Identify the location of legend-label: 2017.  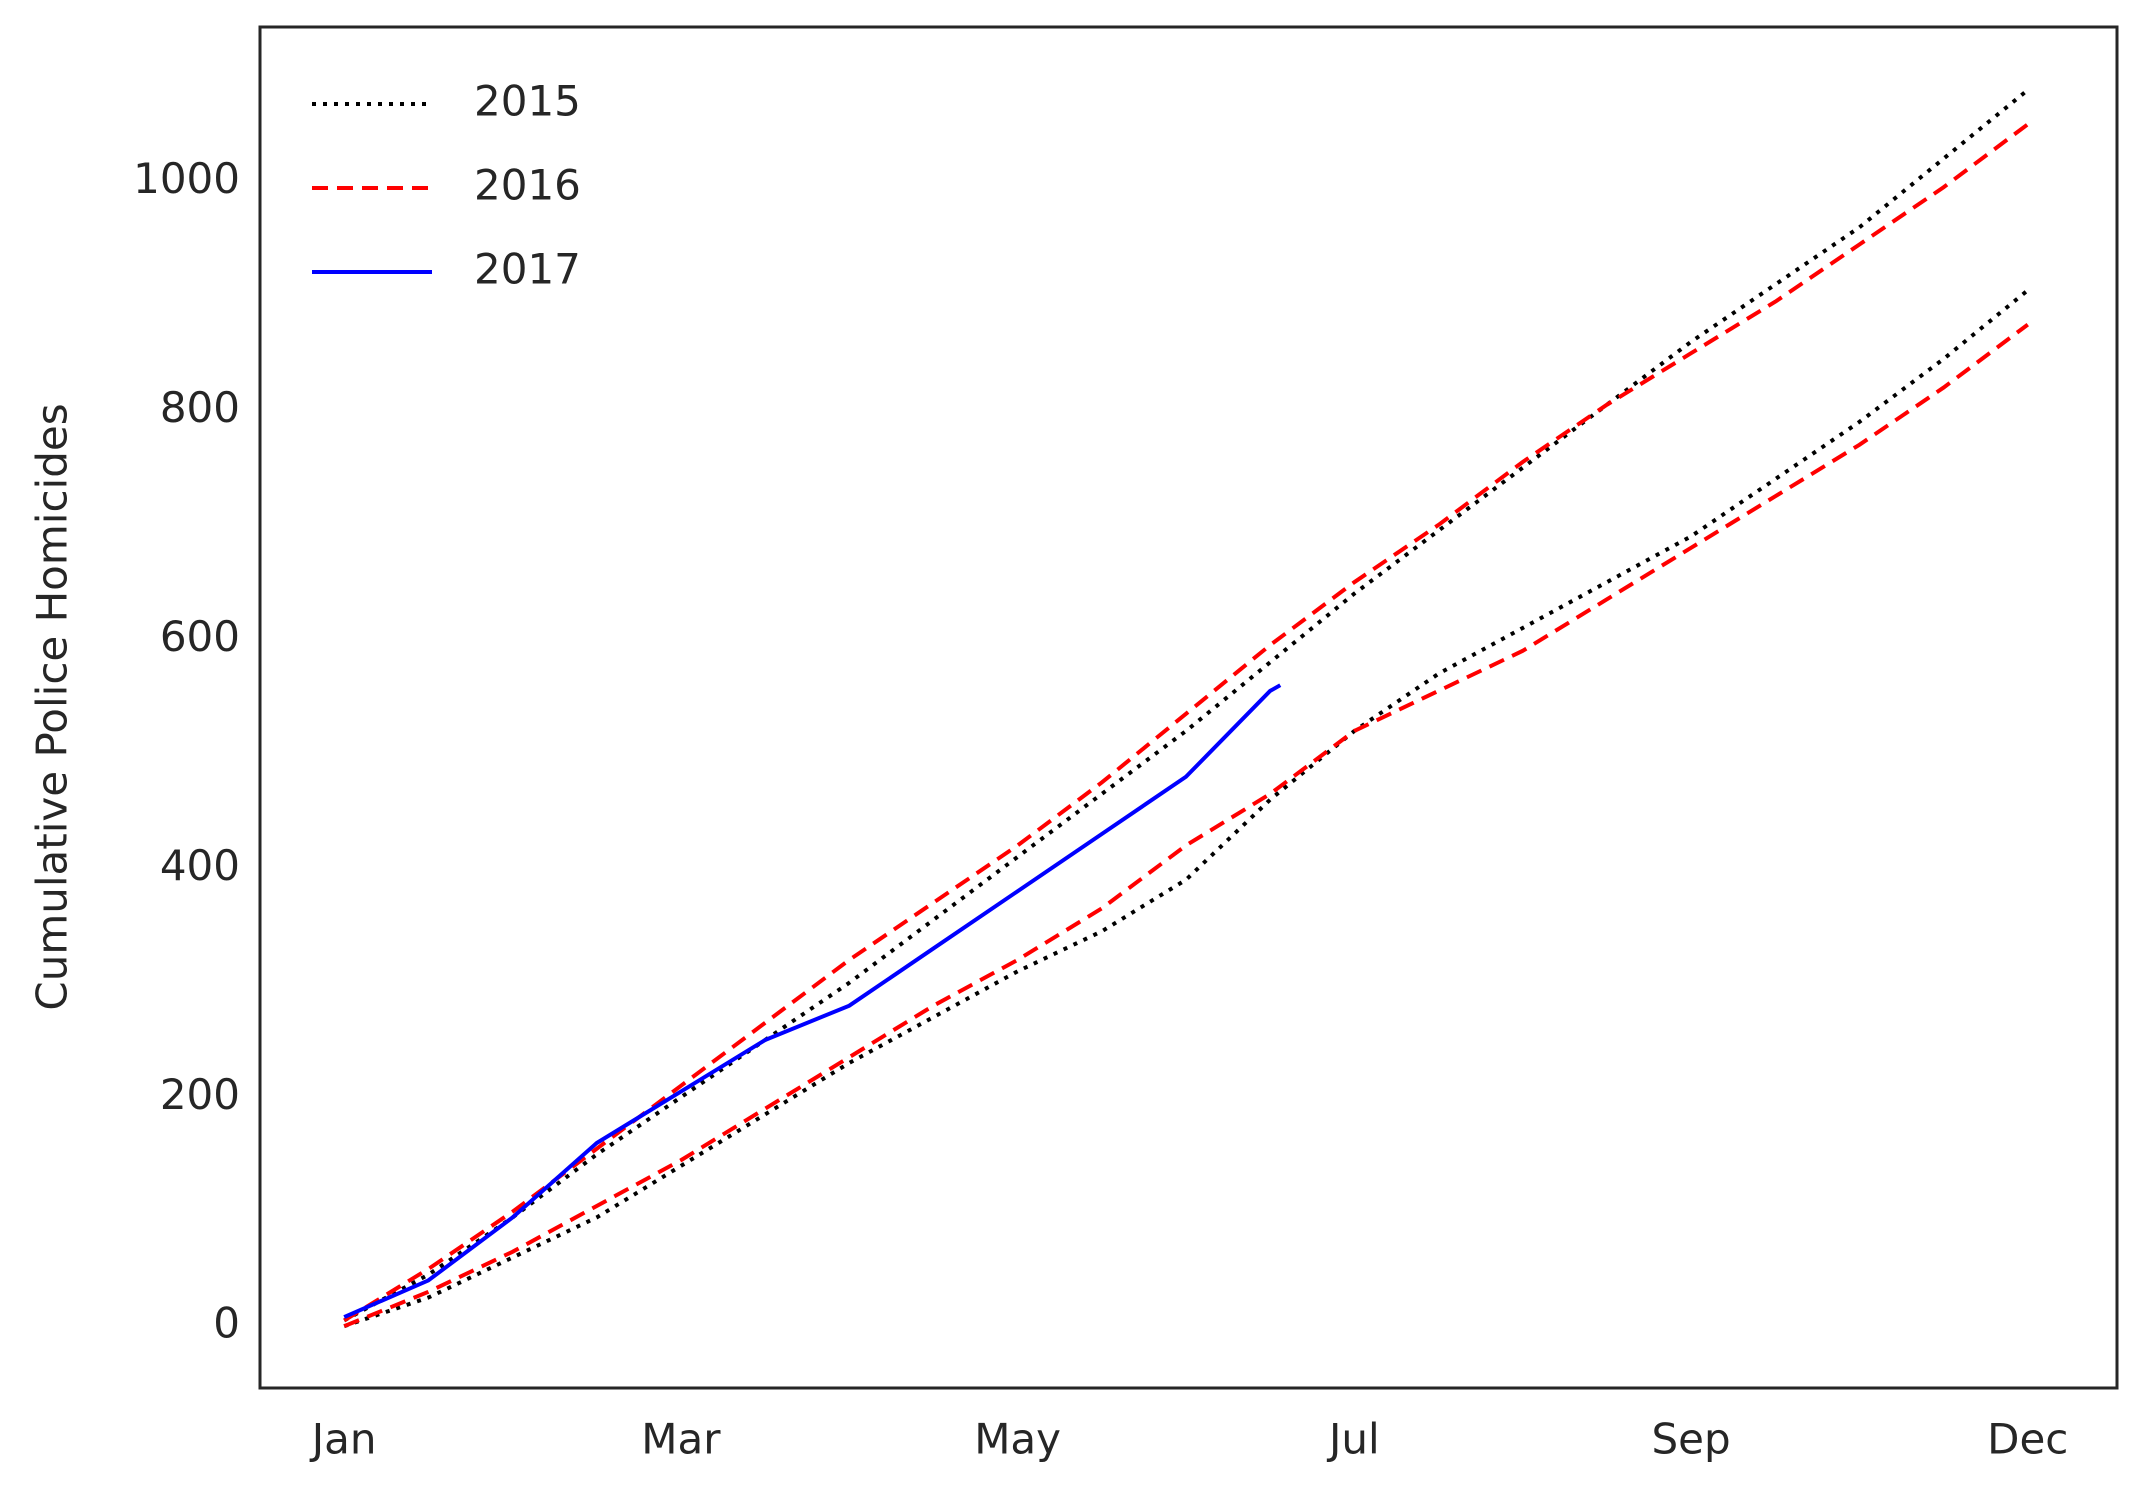
(527, 269).